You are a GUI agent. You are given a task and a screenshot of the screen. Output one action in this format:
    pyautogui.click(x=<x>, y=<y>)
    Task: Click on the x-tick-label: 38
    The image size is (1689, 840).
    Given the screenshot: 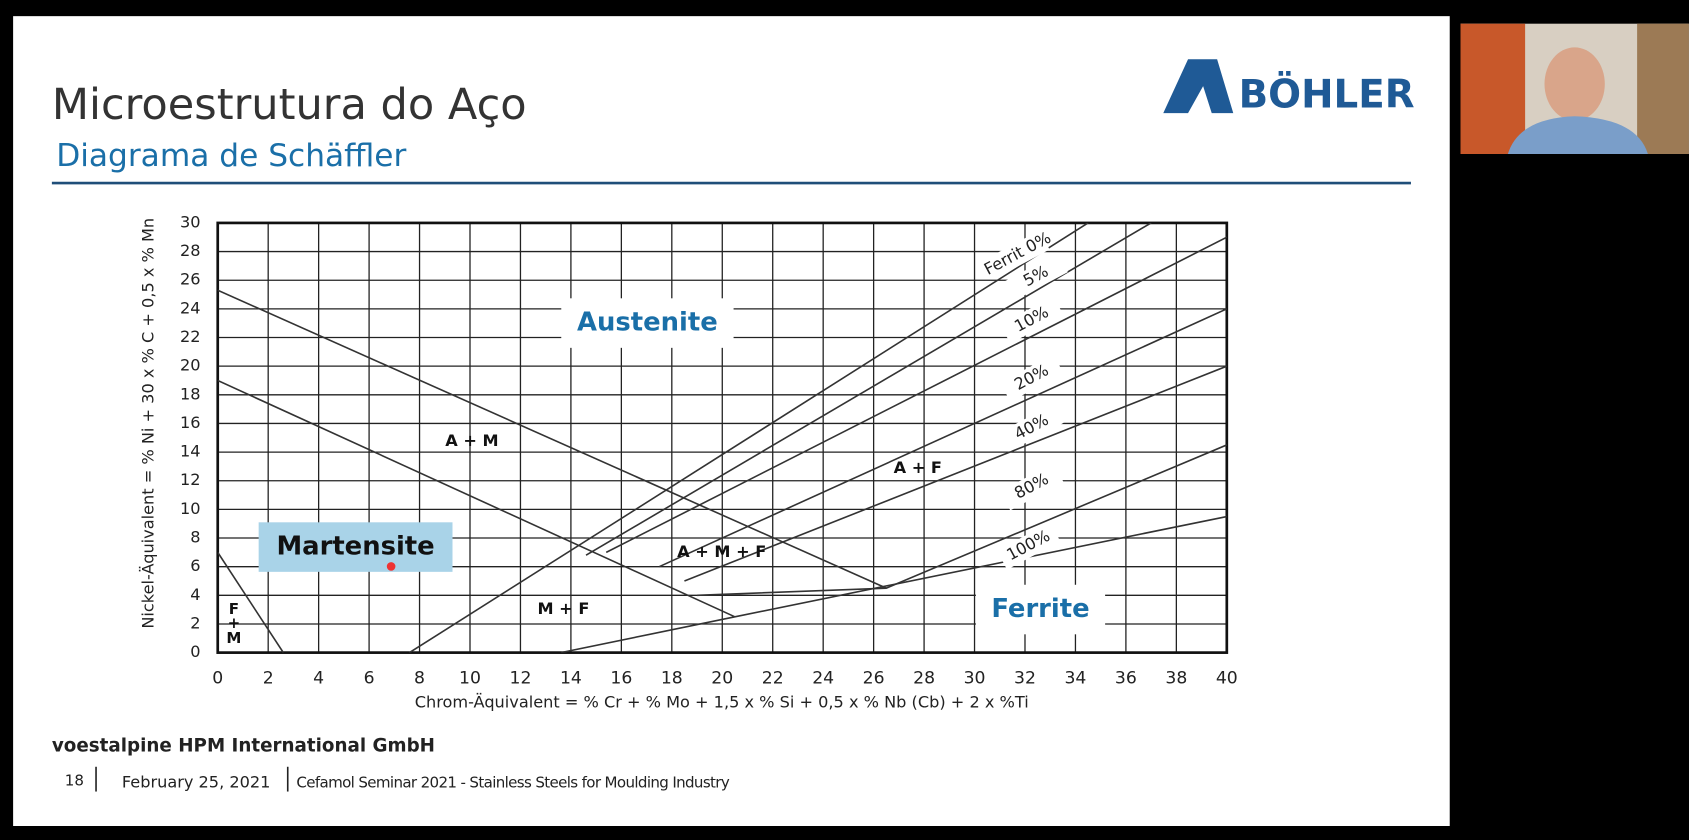 What is the action you would take?
    pyautogui.click(x=1176, y=678)
    